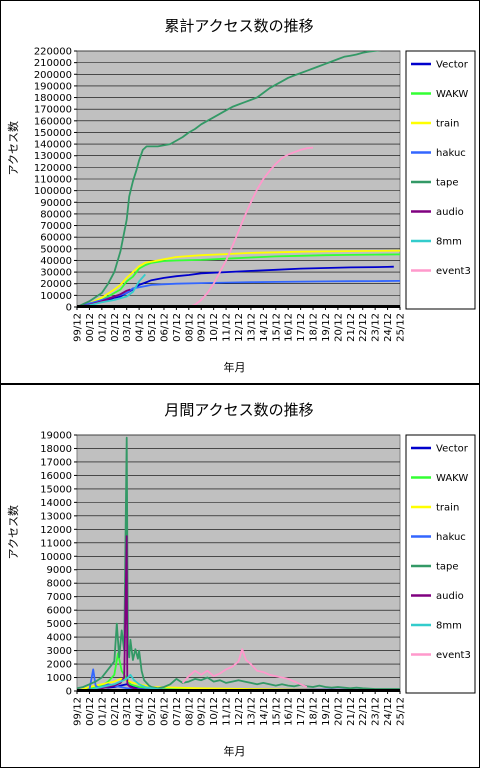 Image resolution: width=480 pixels, height=768 pixels. I want to click on y-tick-label: 3000, so click(59, 651).